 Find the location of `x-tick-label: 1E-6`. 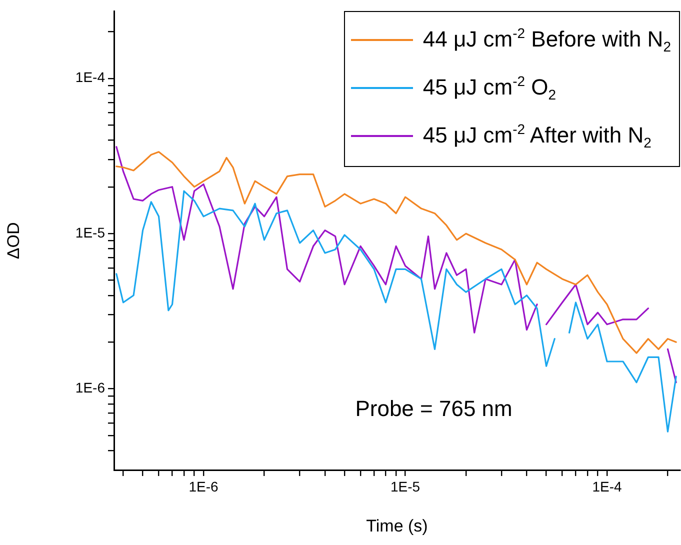

x-tick-label: 1E-6 is located at coordinates (203, 486).